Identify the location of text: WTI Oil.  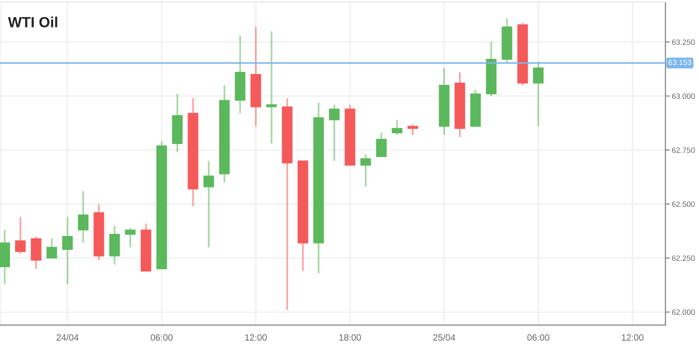
(33, 22).